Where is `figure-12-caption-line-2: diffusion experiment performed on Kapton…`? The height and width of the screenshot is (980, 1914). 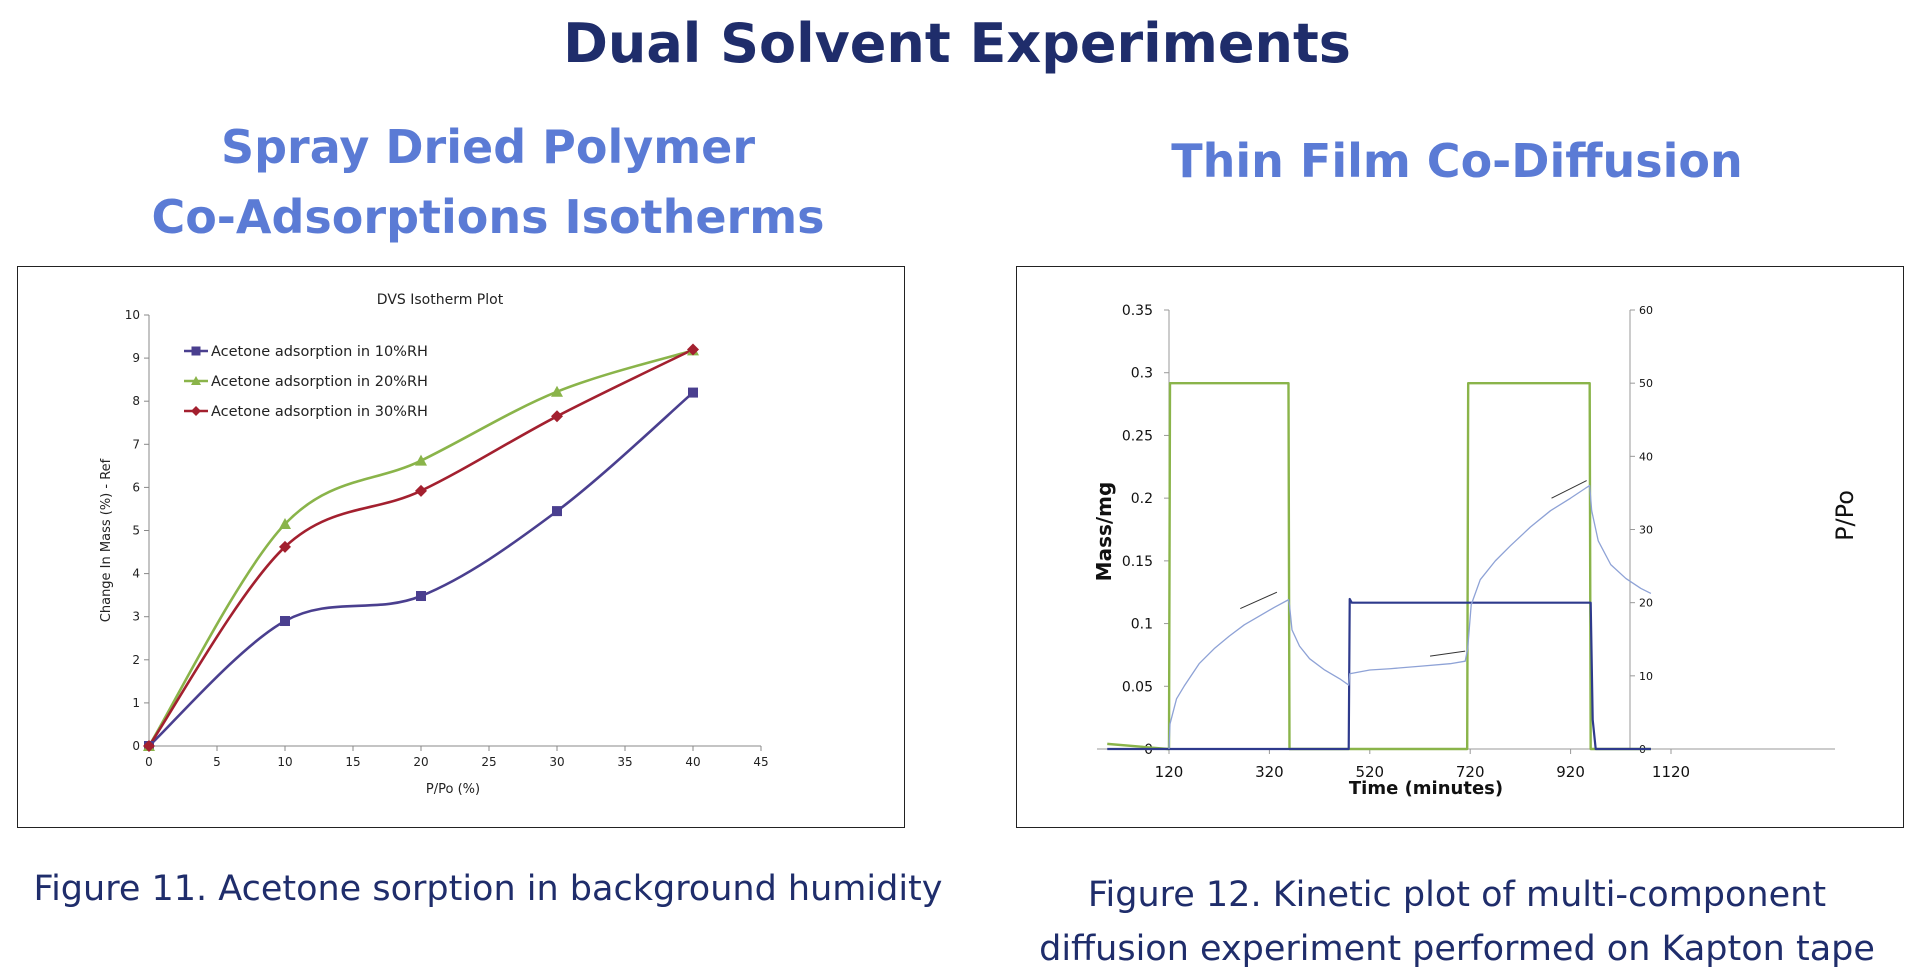 figure-12-caption-line-2: diffusion experiment performed on Kapton… is located at coordinates (1457, 949).